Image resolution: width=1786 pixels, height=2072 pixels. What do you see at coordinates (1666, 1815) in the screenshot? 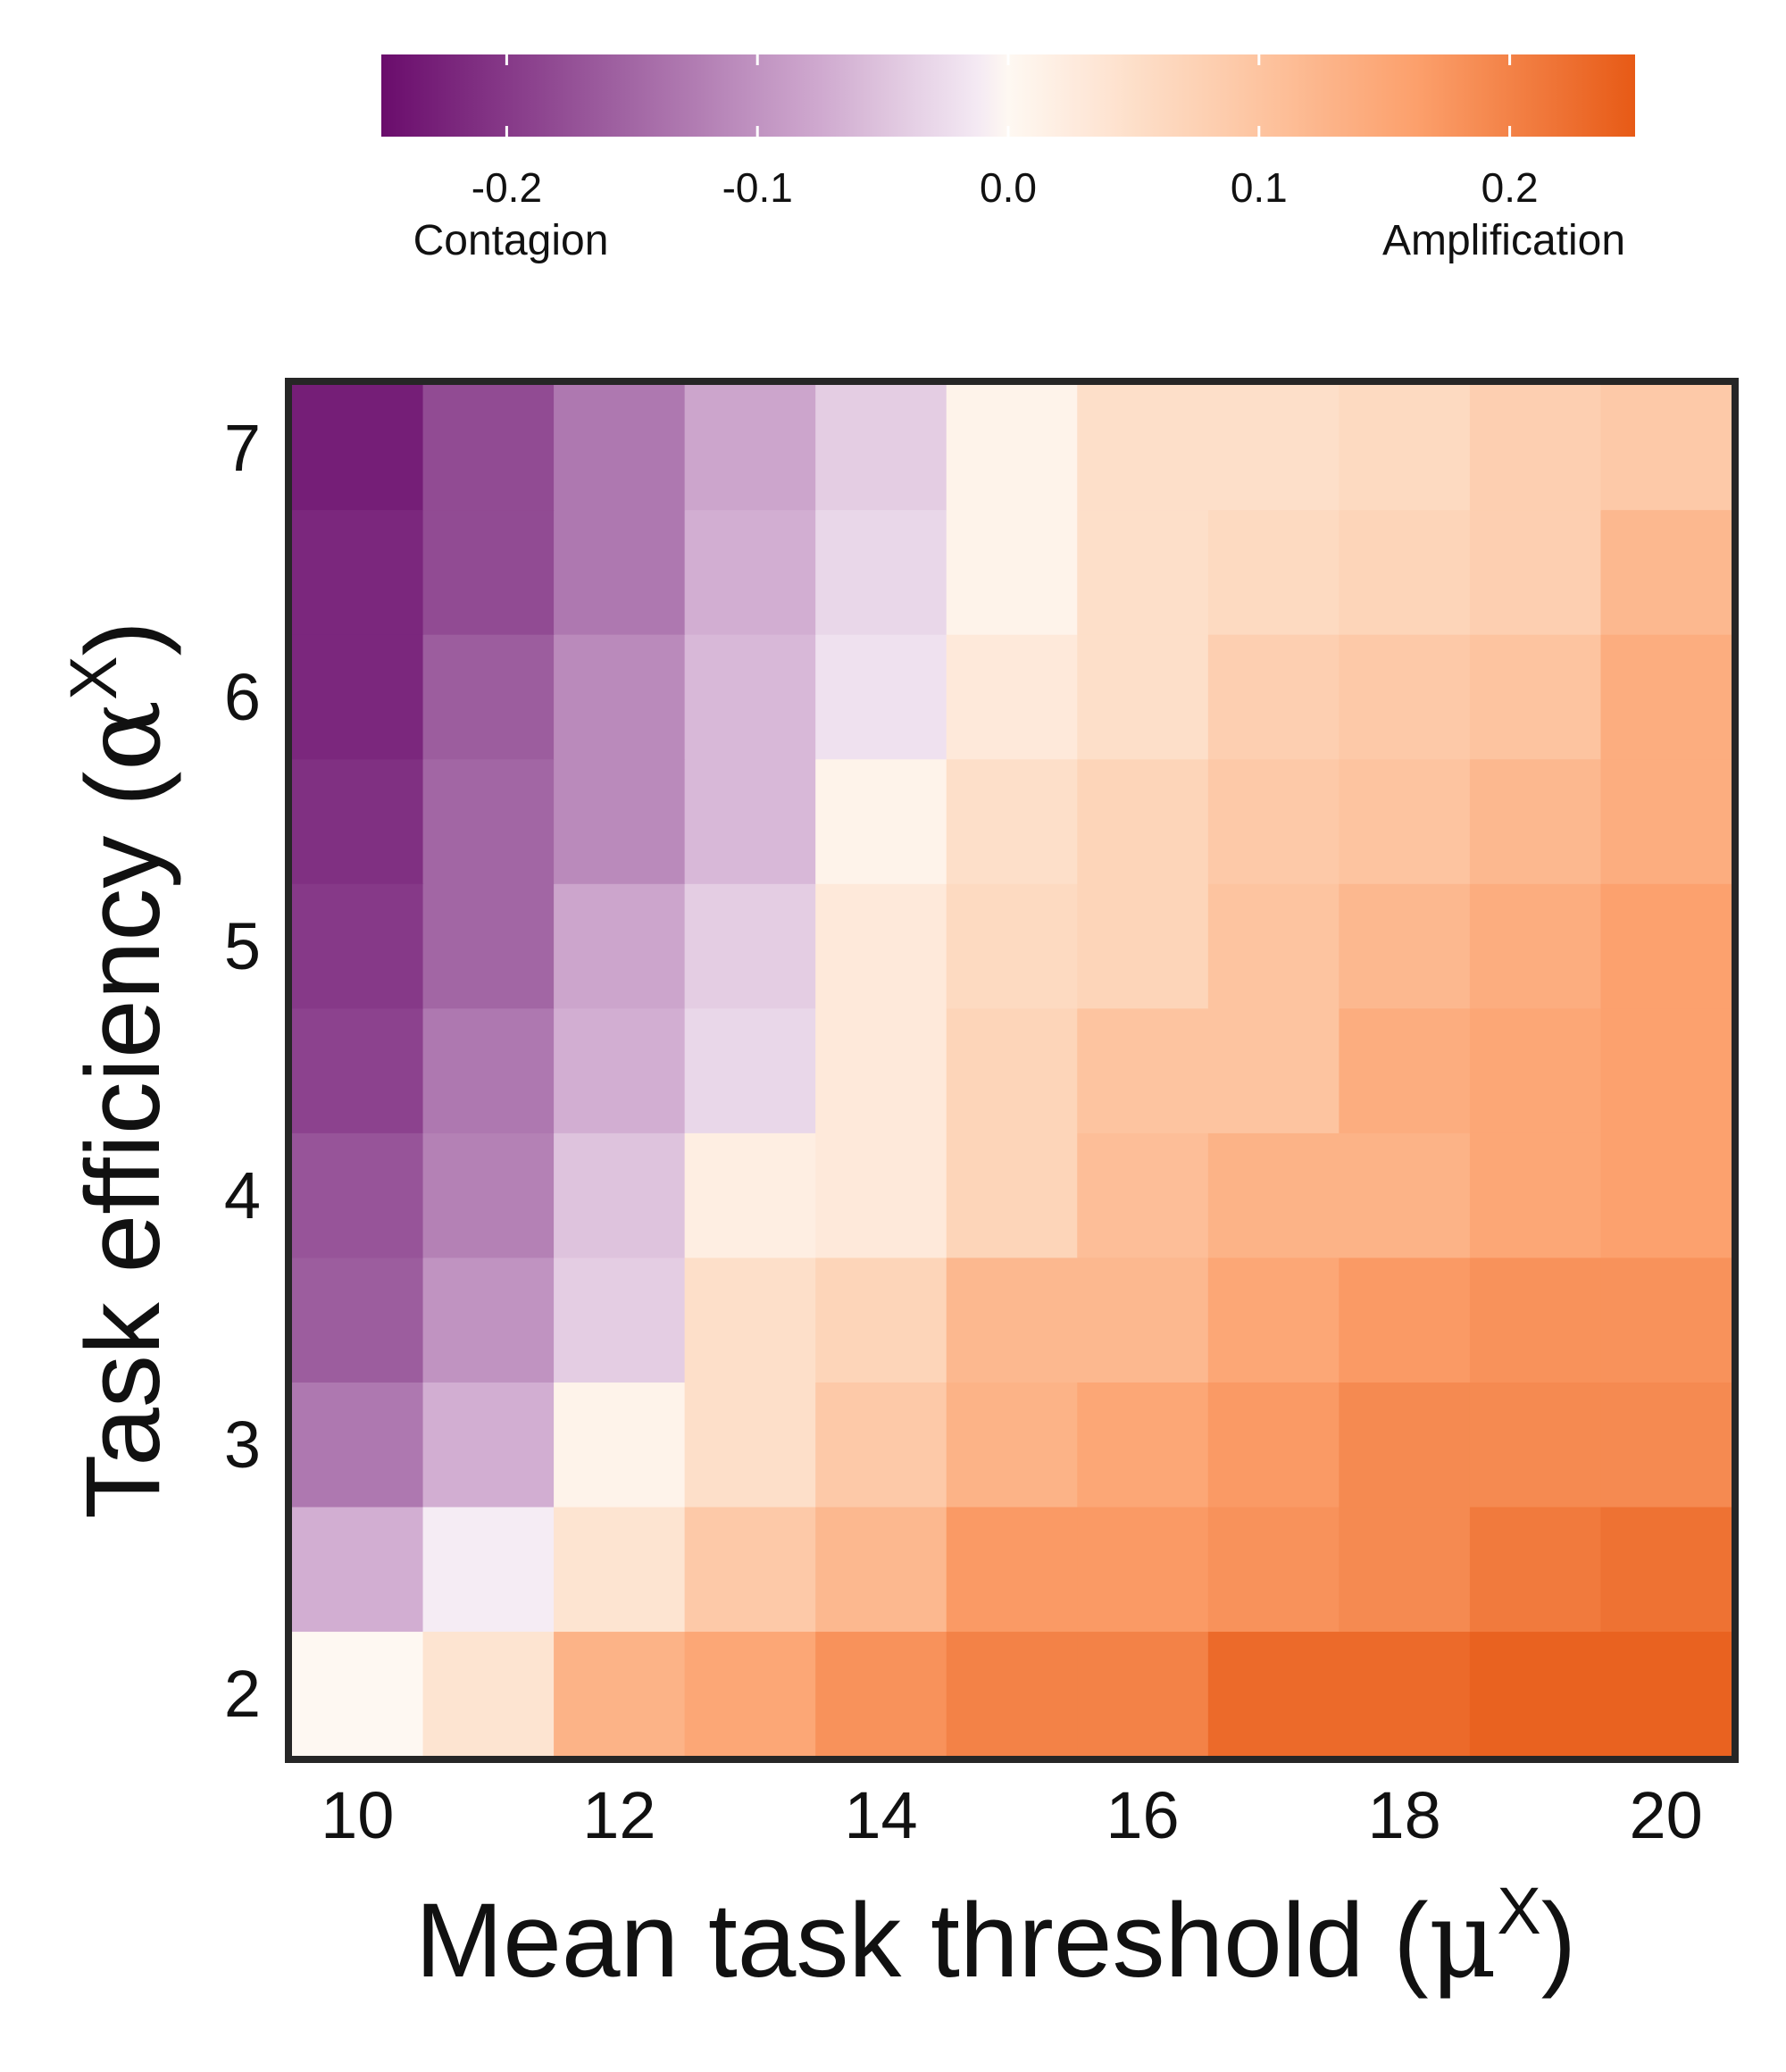
I see `x-tick-label: 20` at bounding box center [1666, 1815].